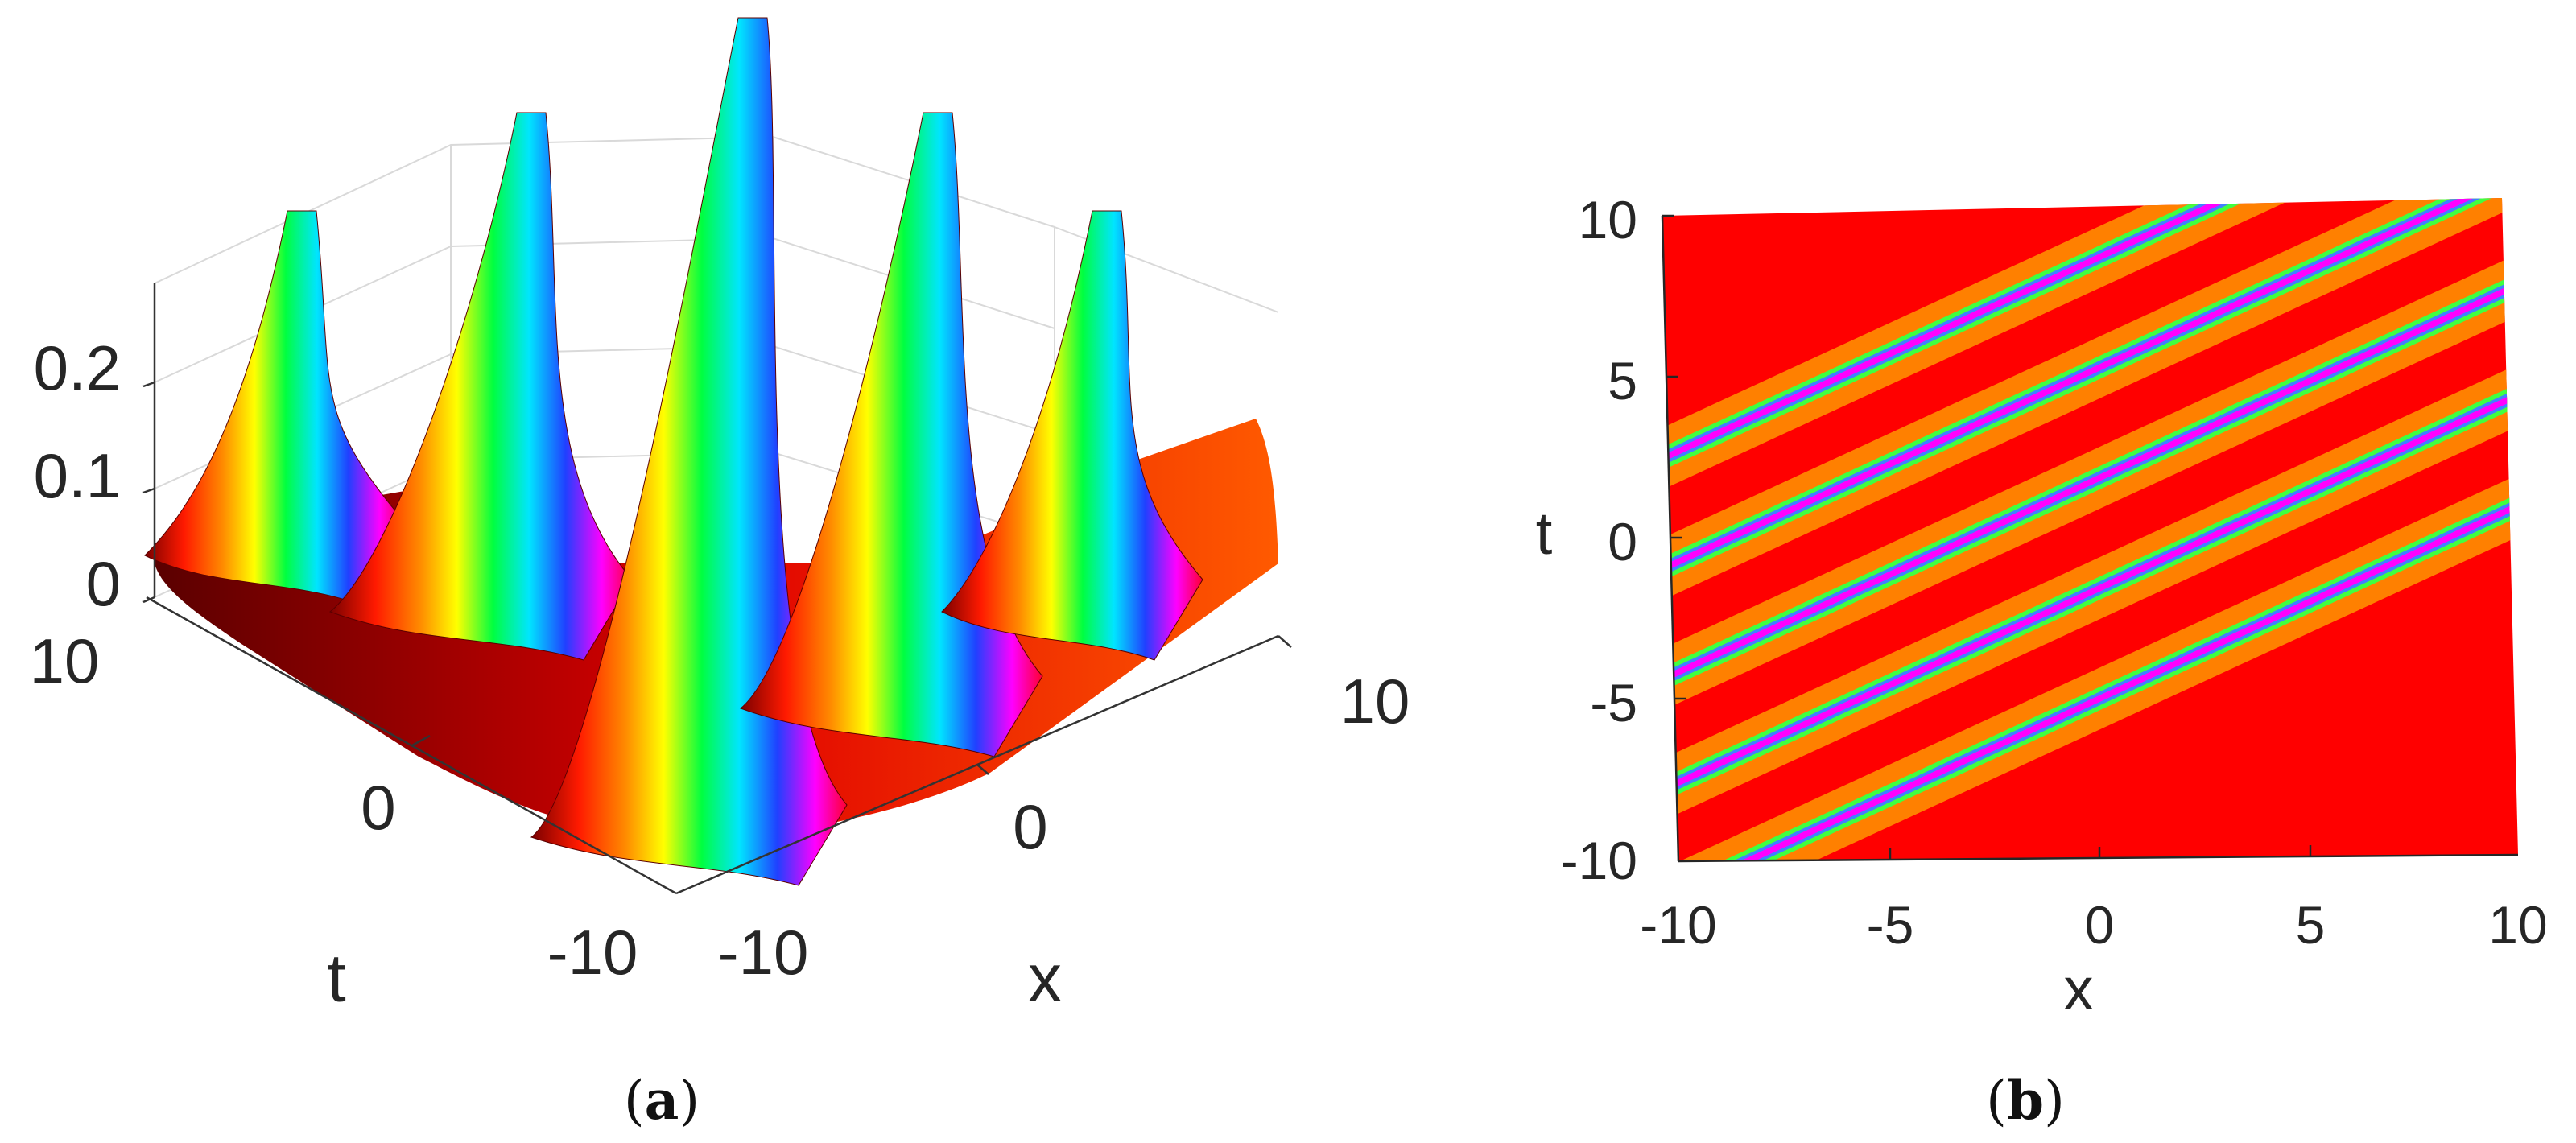  What do you see at coordinates (77, 475) in the screenshot?
I see `z-tick-label: 0.1` at bounding box center [77, 475].